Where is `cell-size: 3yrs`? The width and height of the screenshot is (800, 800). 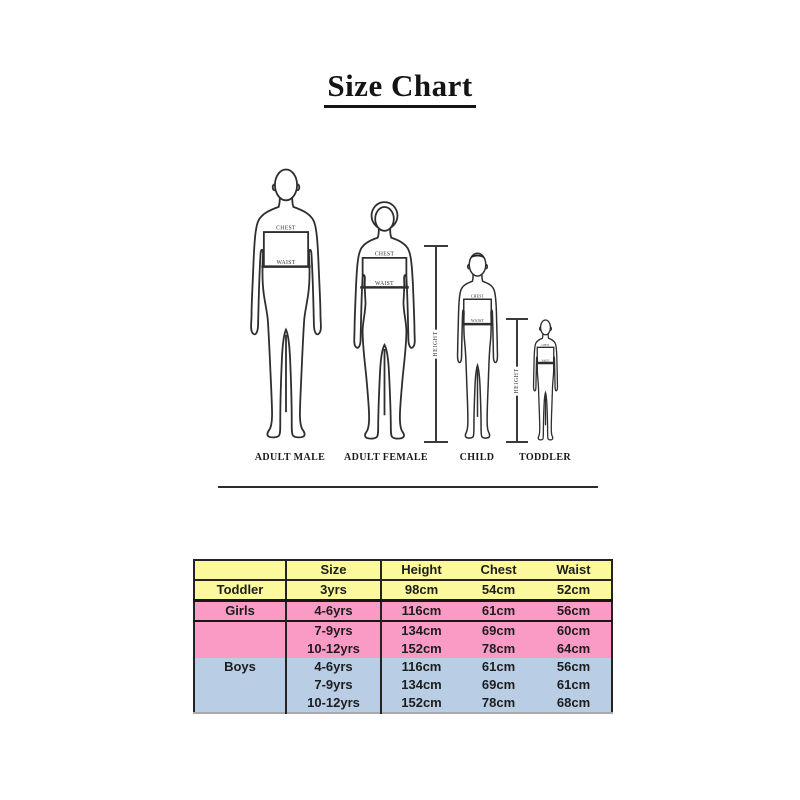
cell-size: 3yrs is located at coordinates (334, 590).